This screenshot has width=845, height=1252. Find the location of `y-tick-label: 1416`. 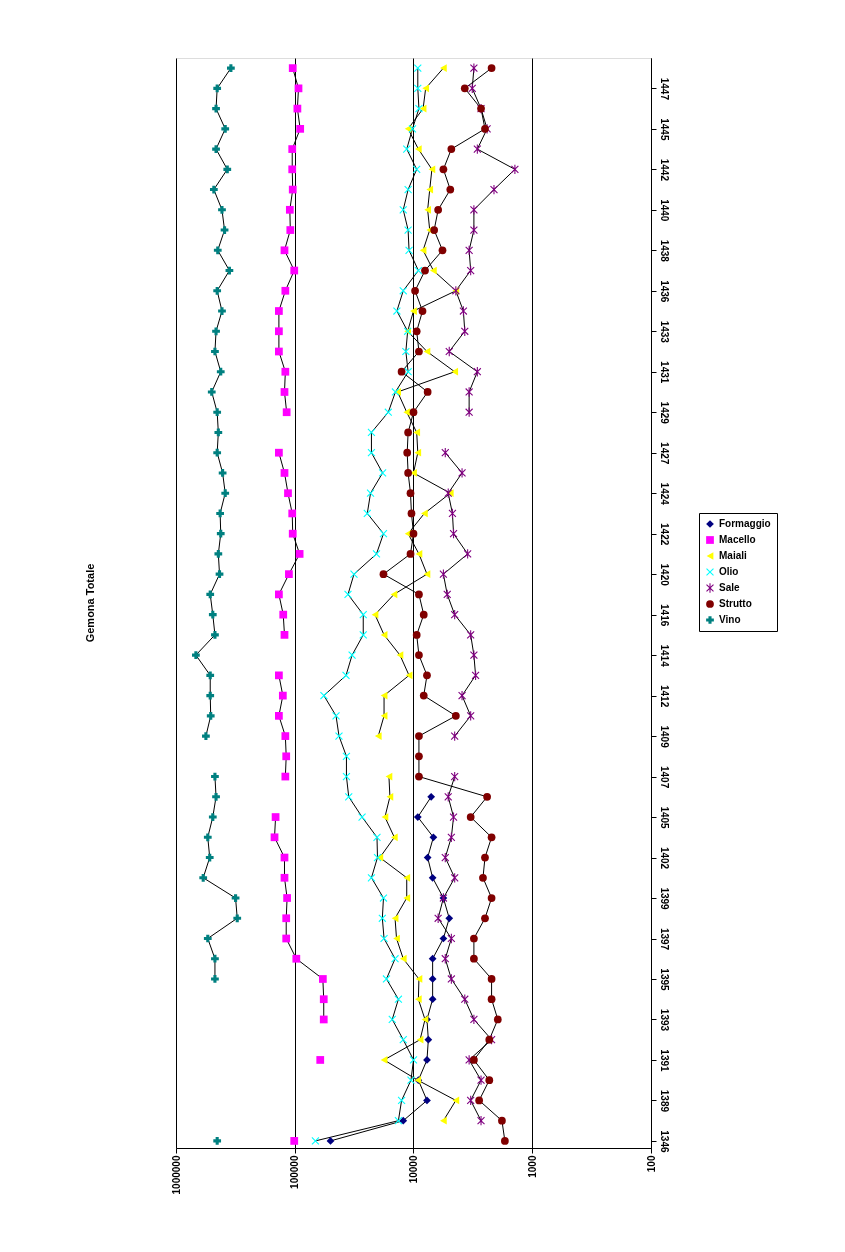

y-tick-label: 1416 is located at coordinates (664, 615).